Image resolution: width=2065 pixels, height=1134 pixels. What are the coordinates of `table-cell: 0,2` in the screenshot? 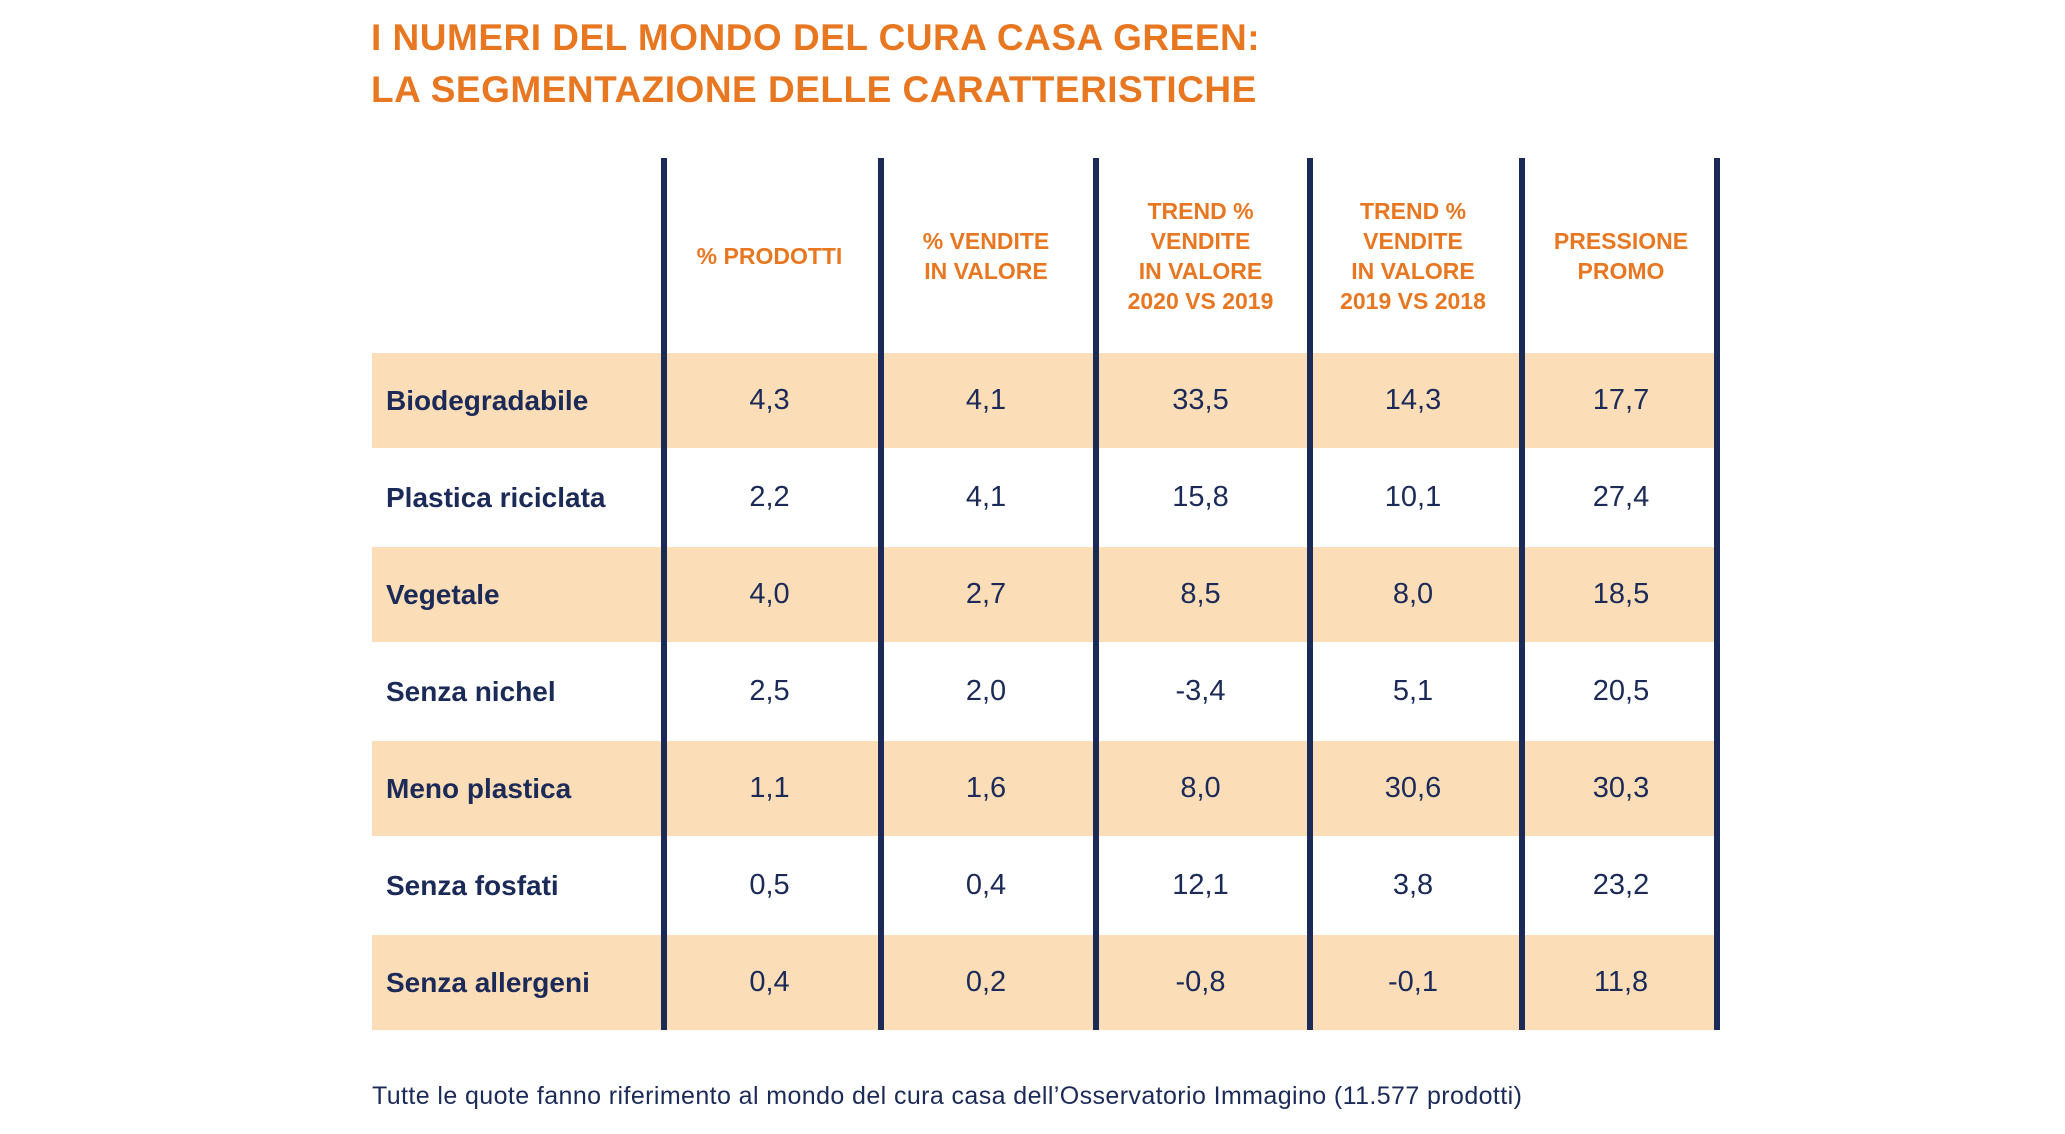 It's located at (986, 982).